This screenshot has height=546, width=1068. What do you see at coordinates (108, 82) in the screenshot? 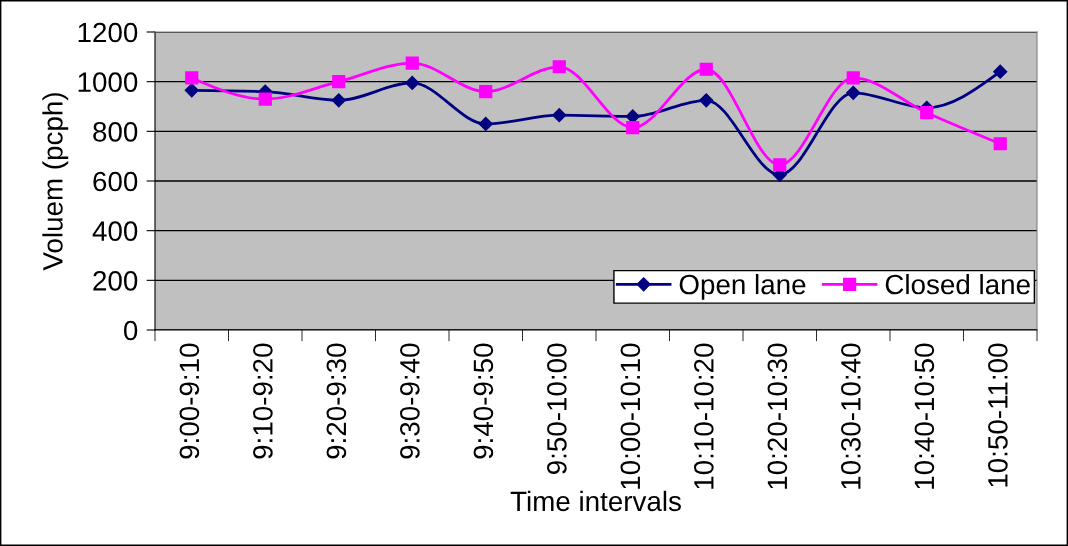
I see `y-tick-label: 1000` at bounding box center [108, 82].